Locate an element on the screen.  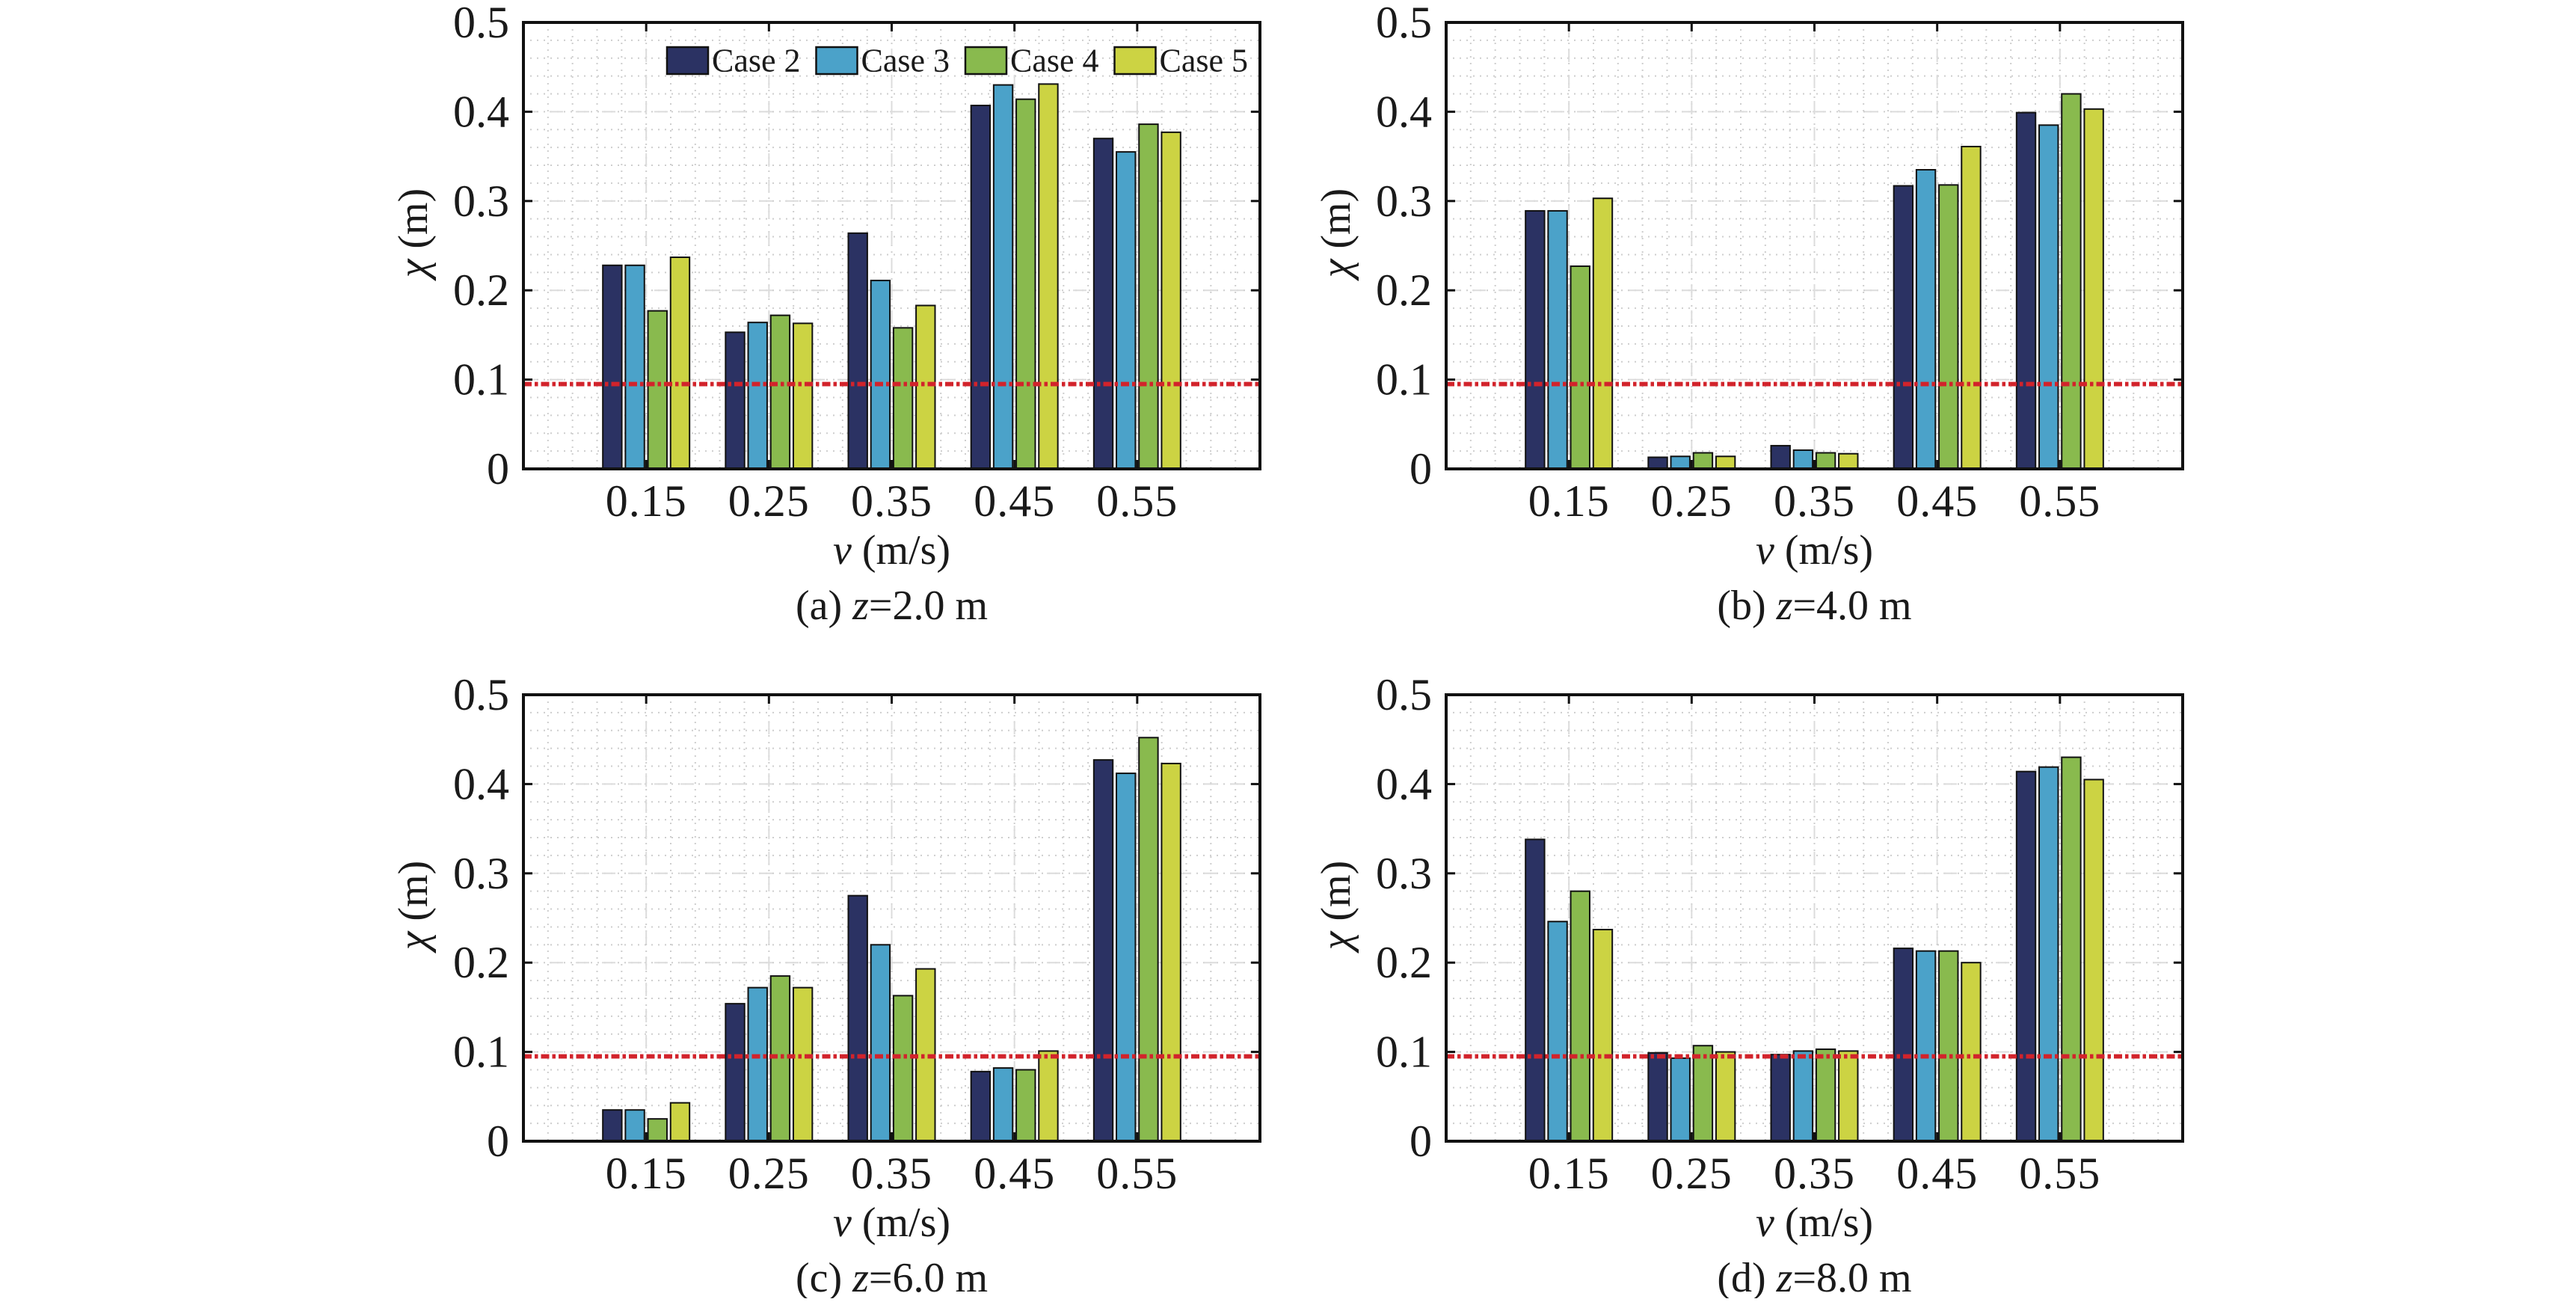
svg-text: Case 4 is located at coordinates (1054, 61).